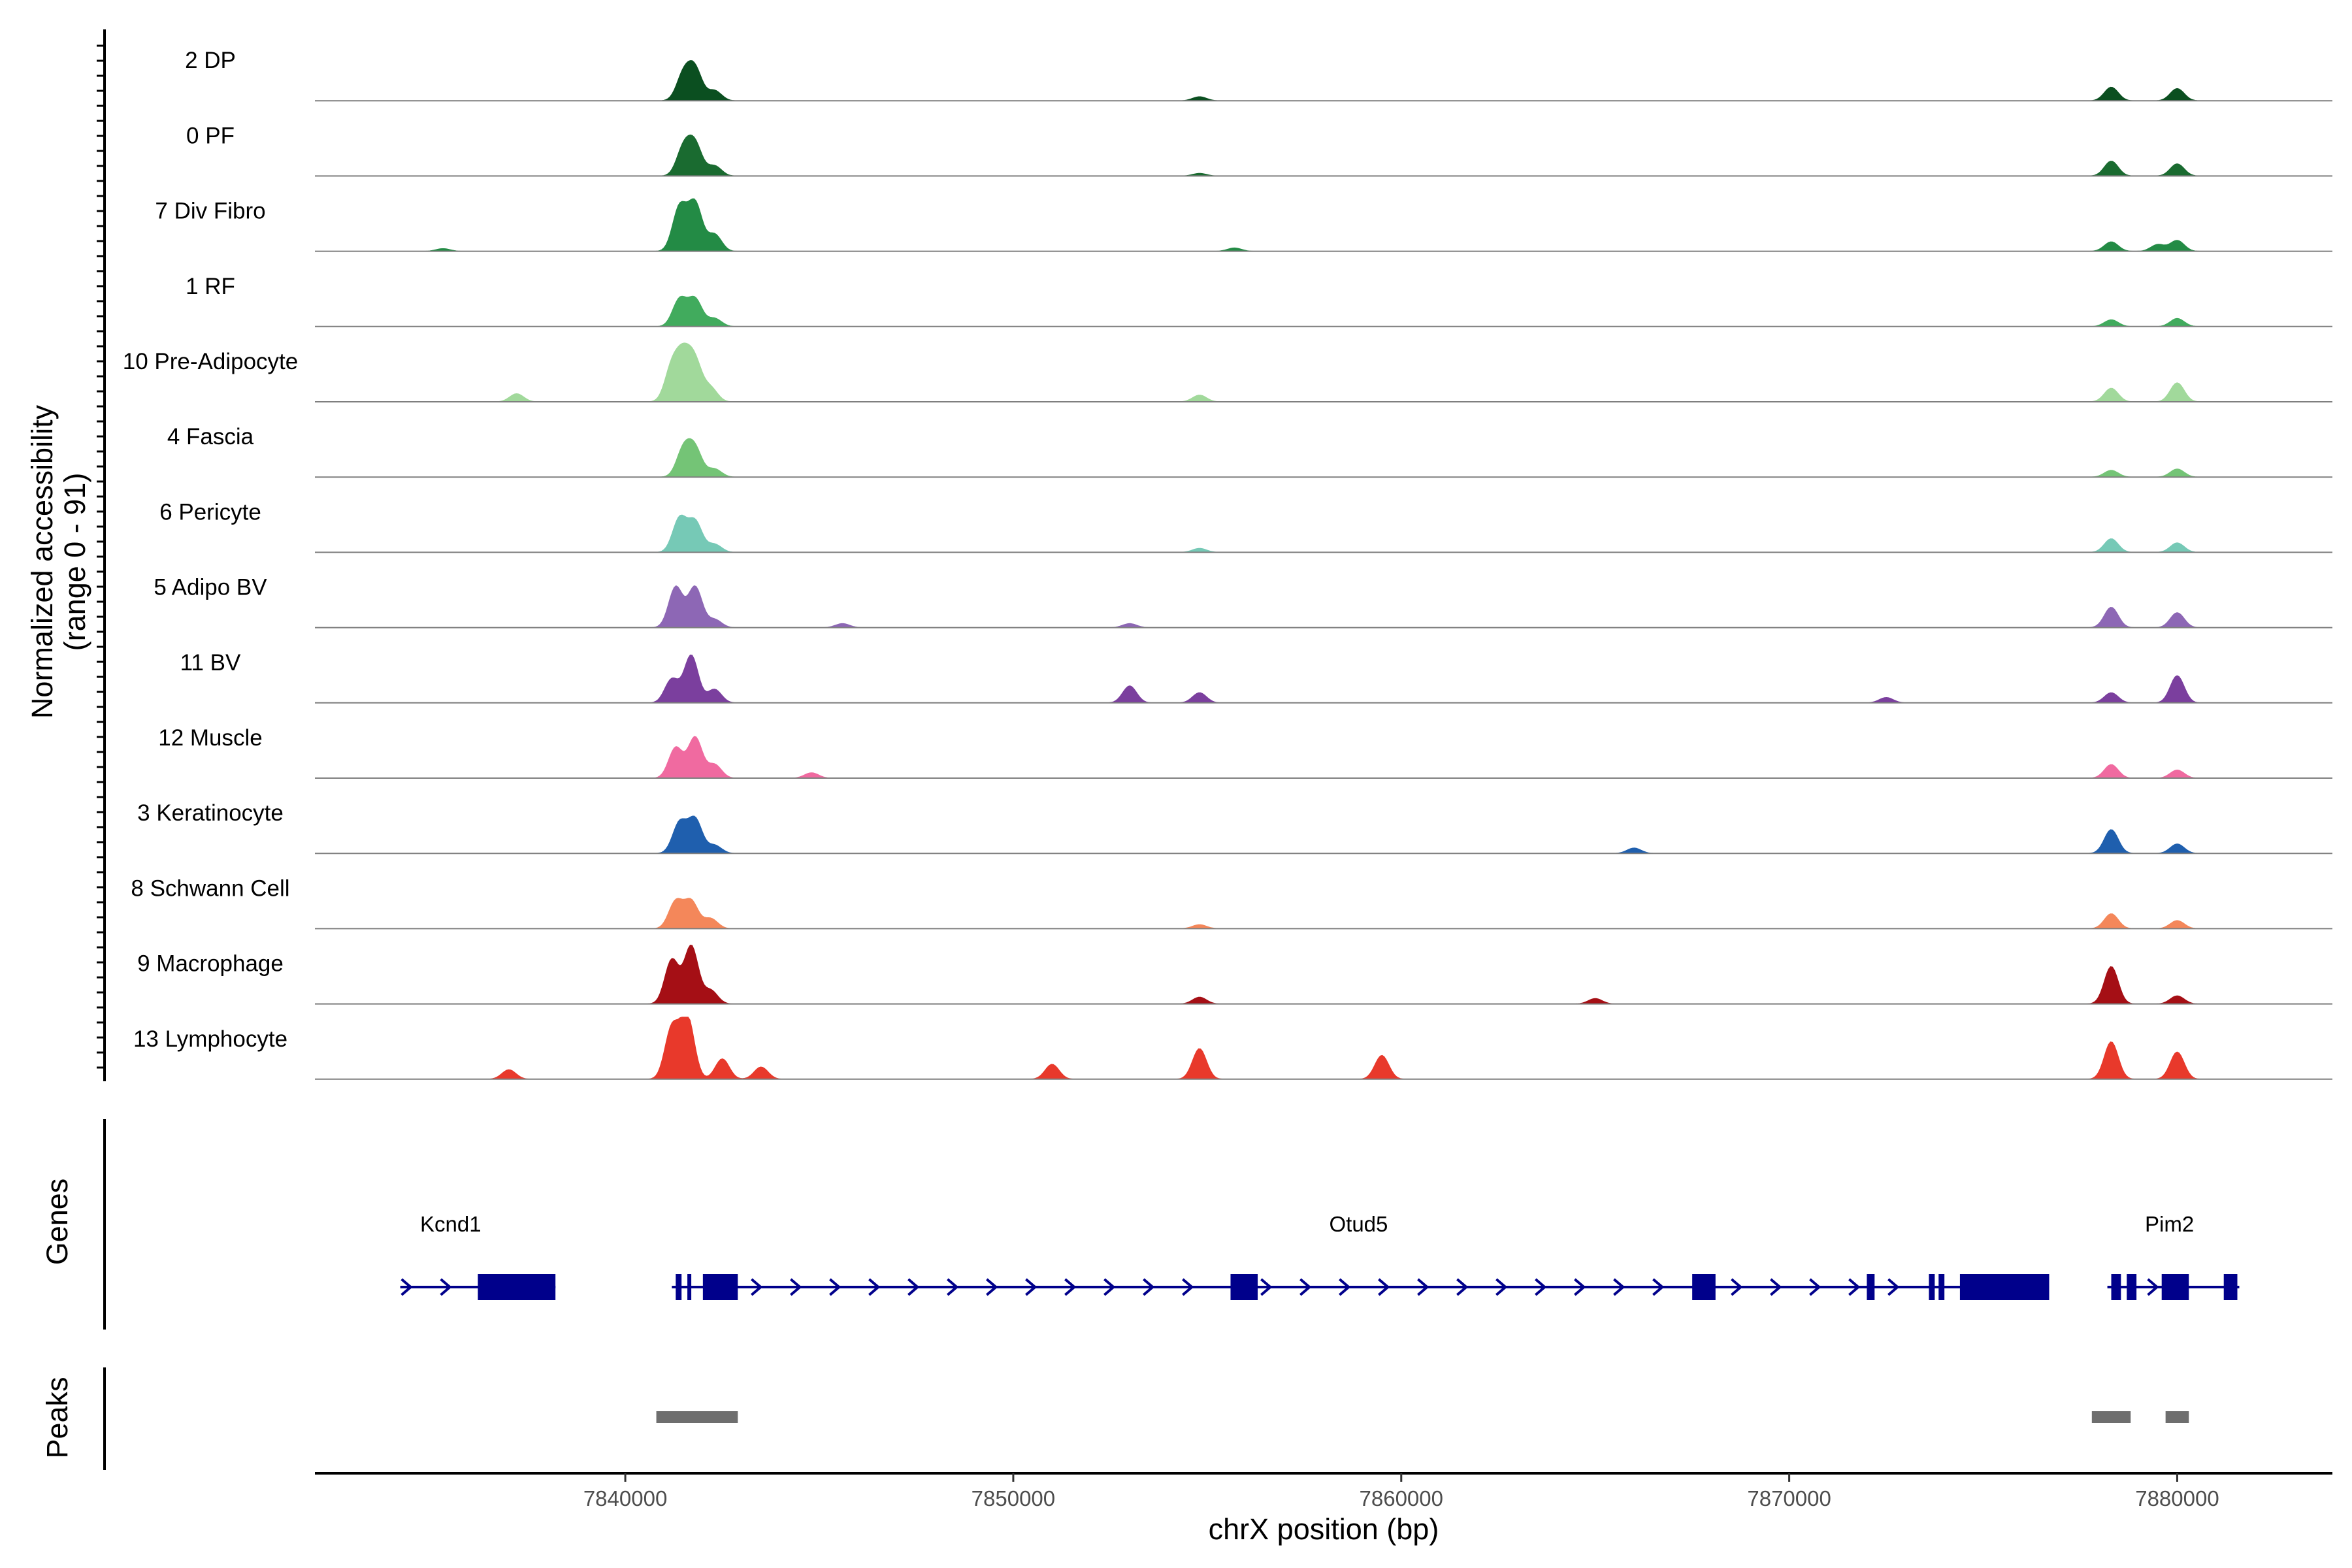 The height and width of the screenshot is (1568, 2352). I want to click on gene-model: Pim2, so click(2173, 1256).